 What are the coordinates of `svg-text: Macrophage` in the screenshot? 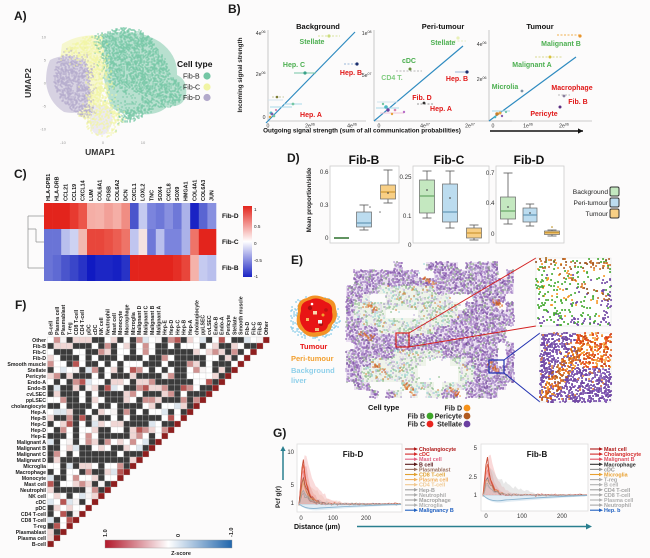 It's located at (435, 501).